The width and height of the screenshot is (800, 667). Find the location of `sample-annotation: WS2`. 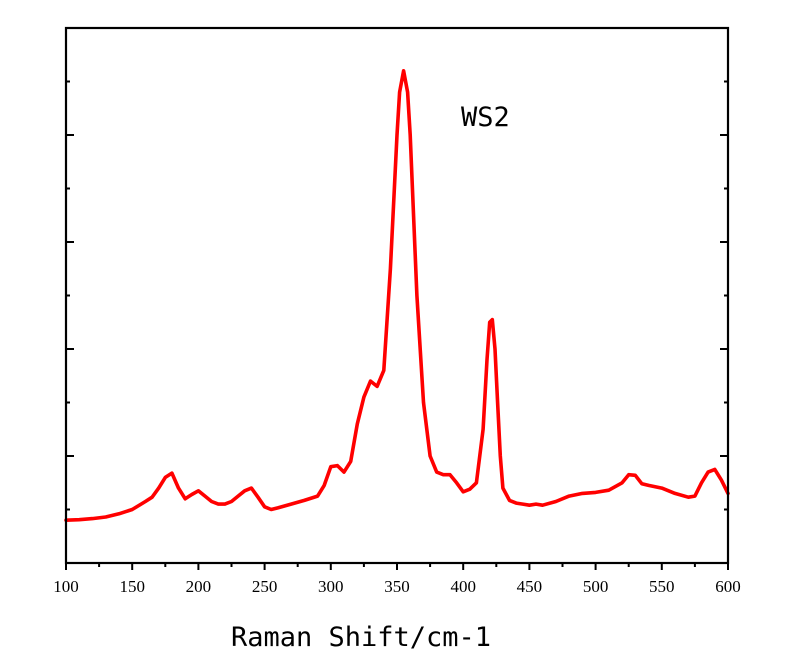

sample-annotation: WS2 is located at coordinates (485, 117).